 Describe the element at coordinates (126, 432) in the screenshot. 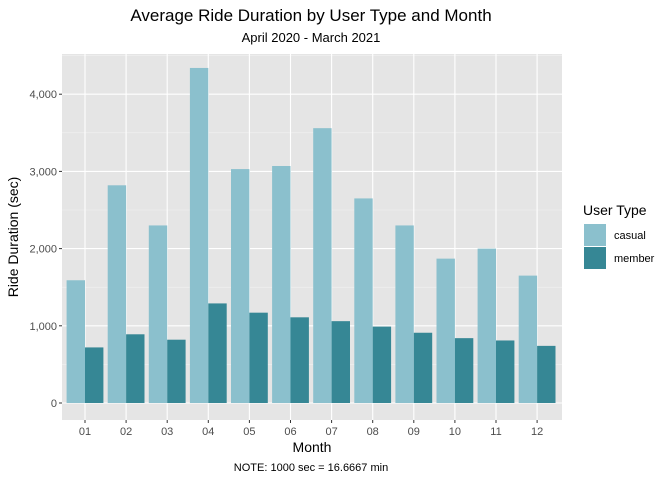

I see `x-tick-label: 02` at that location.